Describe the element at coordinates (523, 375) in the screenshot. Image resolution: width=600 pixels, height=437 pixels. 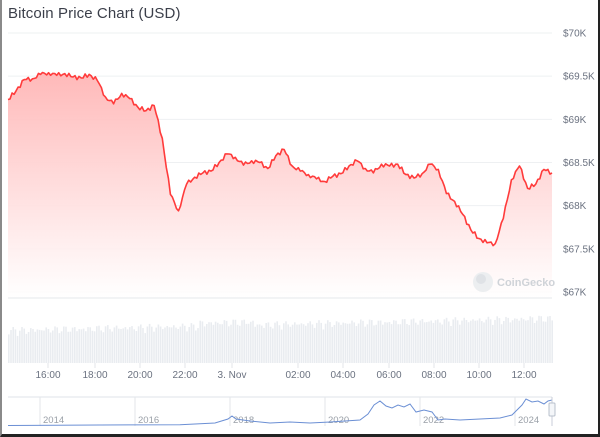
I see `x-tick-label: 12:00` at that location.